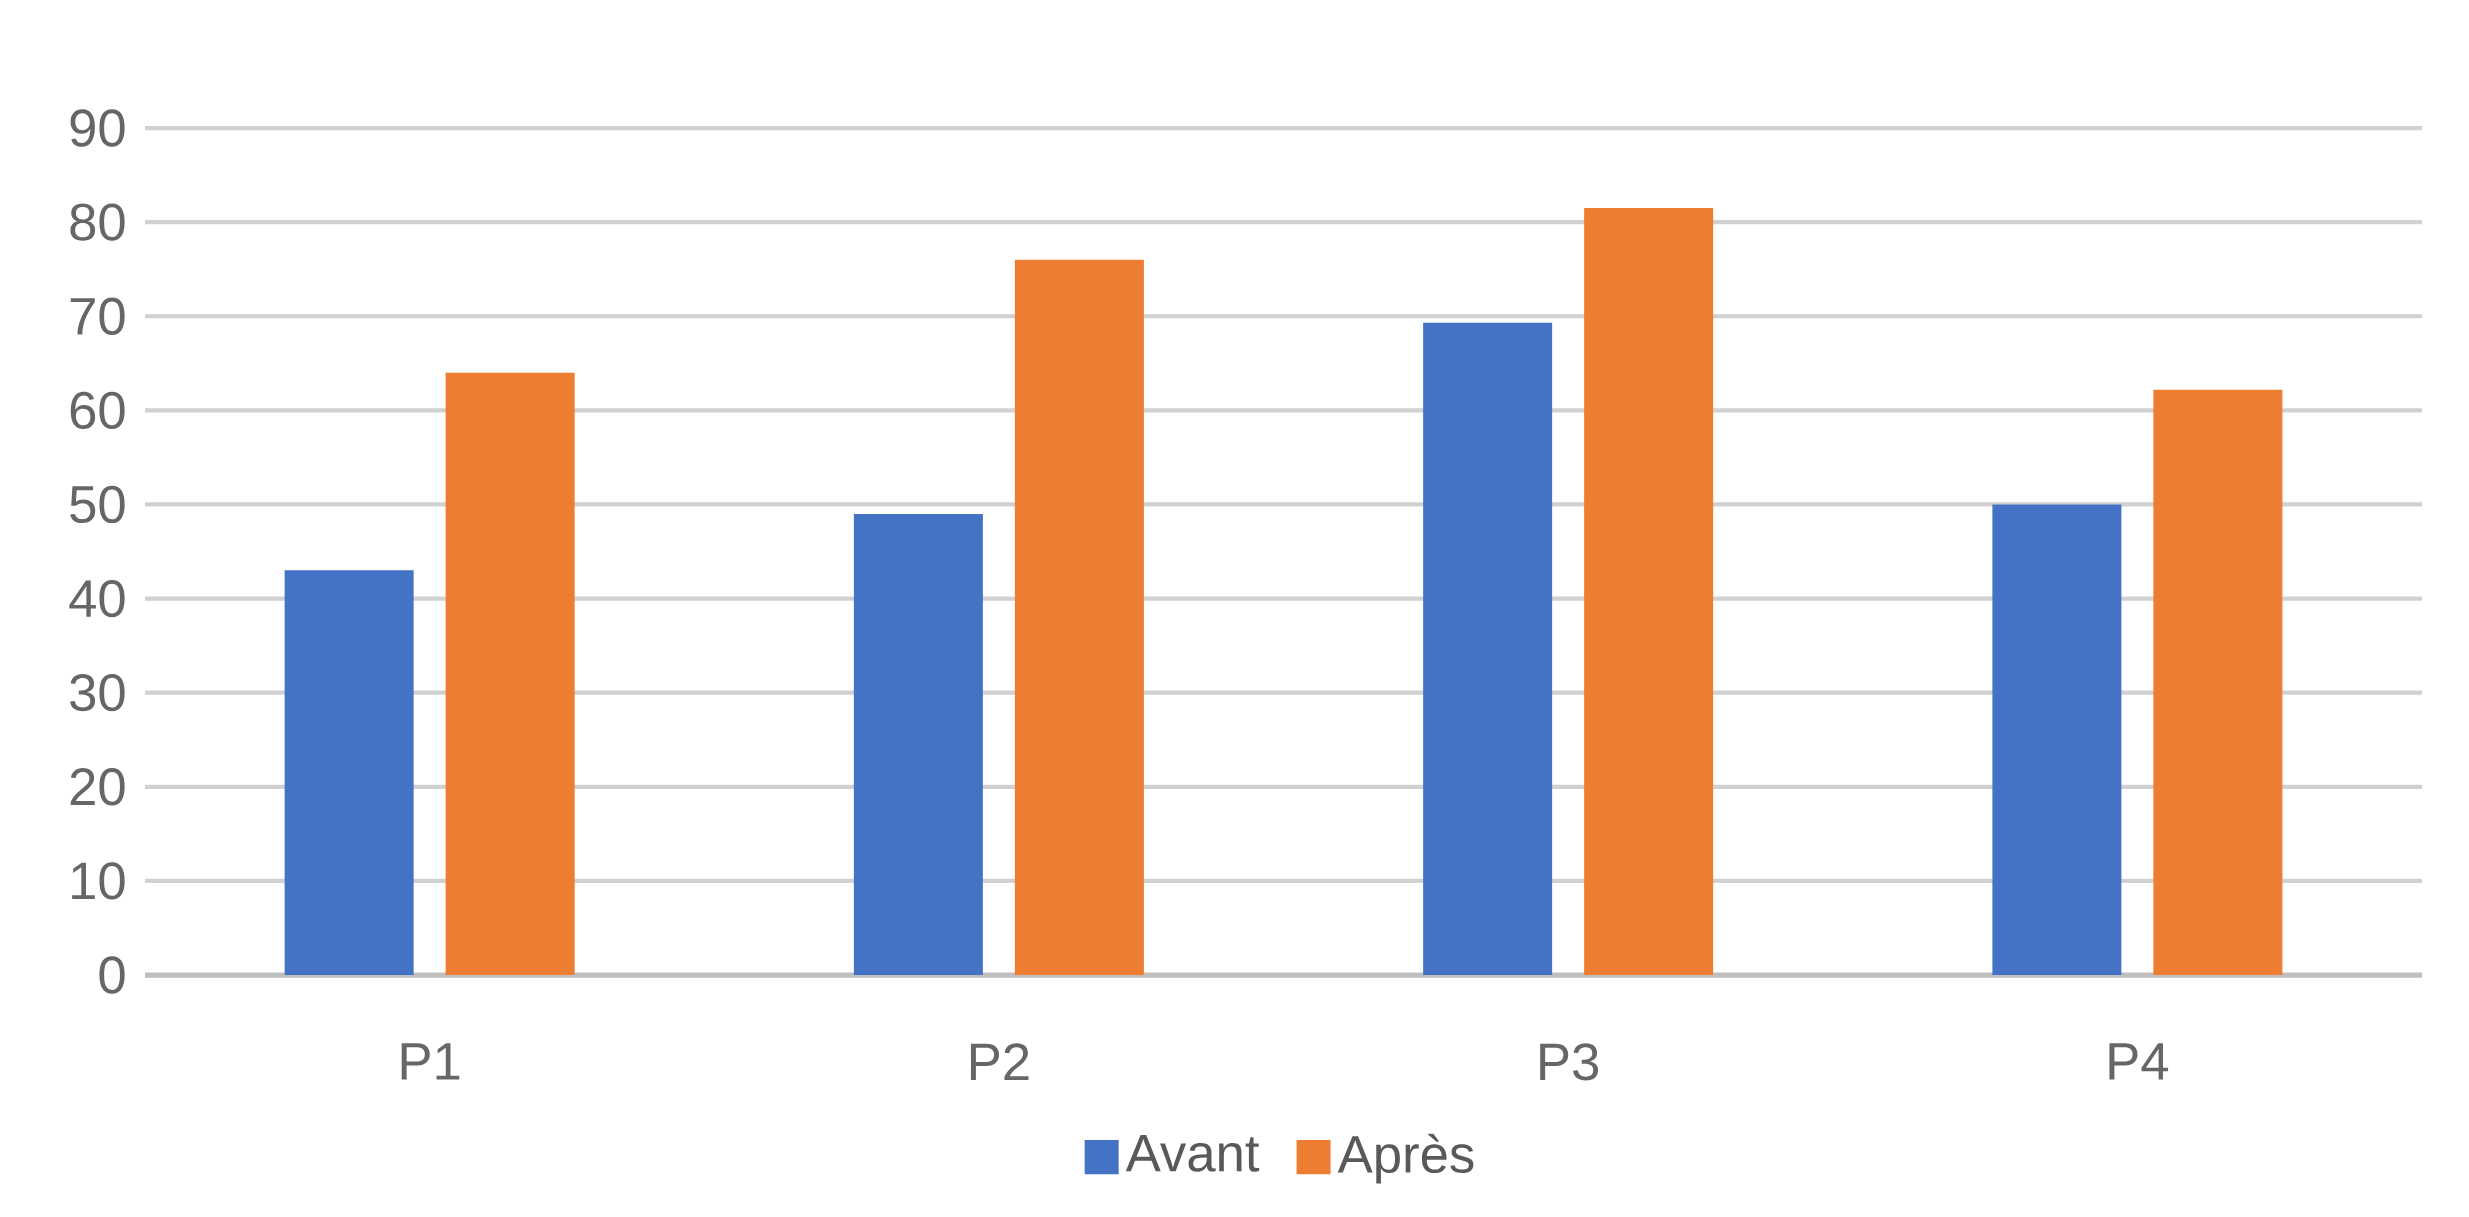  I want to click on y-tick-label: 20, so click(97, 787).